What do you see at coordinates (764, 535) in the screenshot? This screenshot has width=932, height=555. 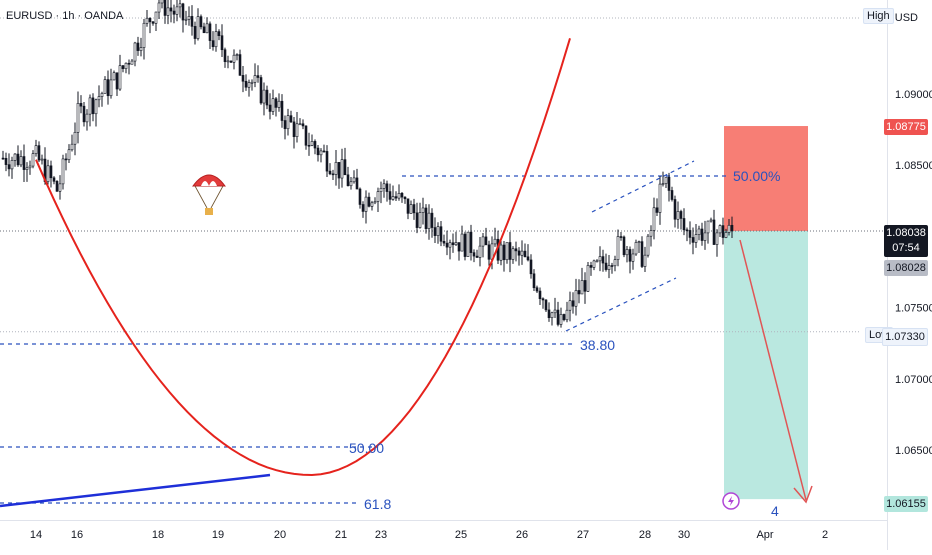 I see `x-tick-label: Apr` at bounding box center [764, 535].